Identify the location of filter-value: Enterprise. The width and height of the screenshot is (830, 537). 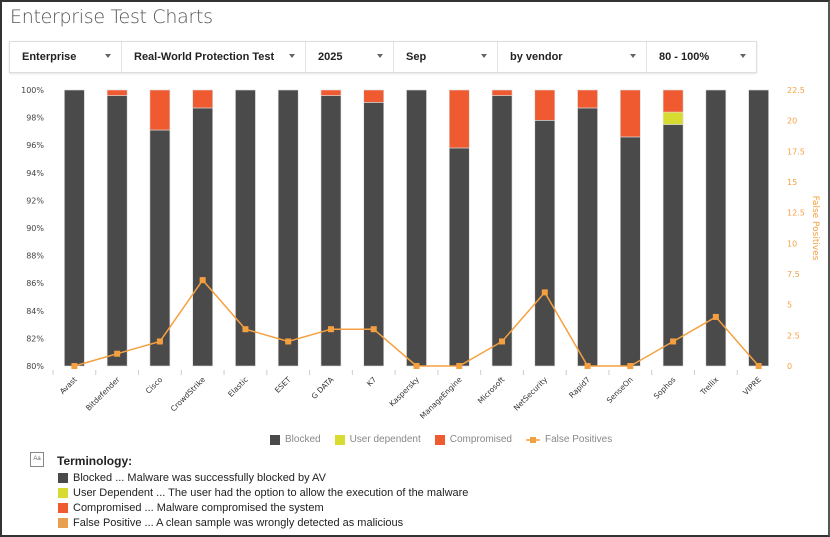
(49, 57).